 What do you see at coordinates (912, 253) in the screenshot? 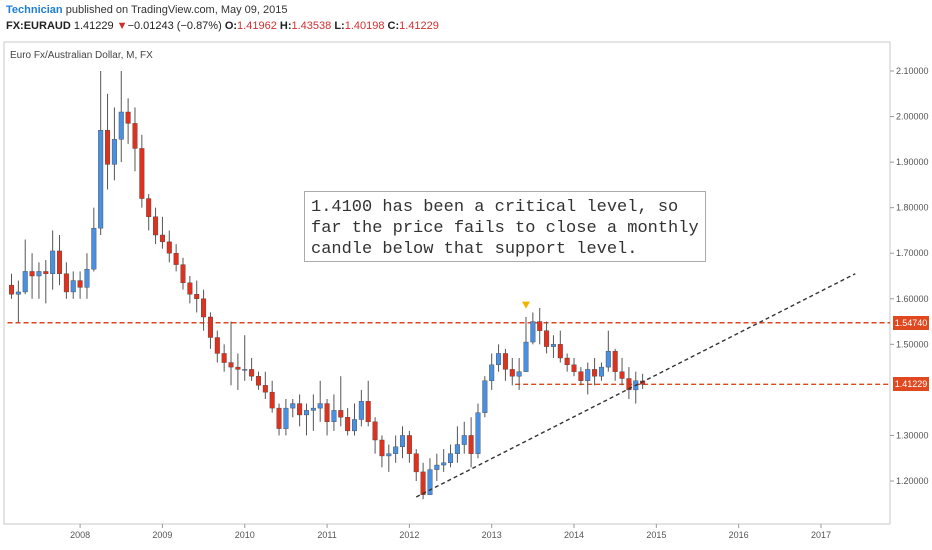
I see `y-tick-label: 1.70000` at bounding box center [912, 253].